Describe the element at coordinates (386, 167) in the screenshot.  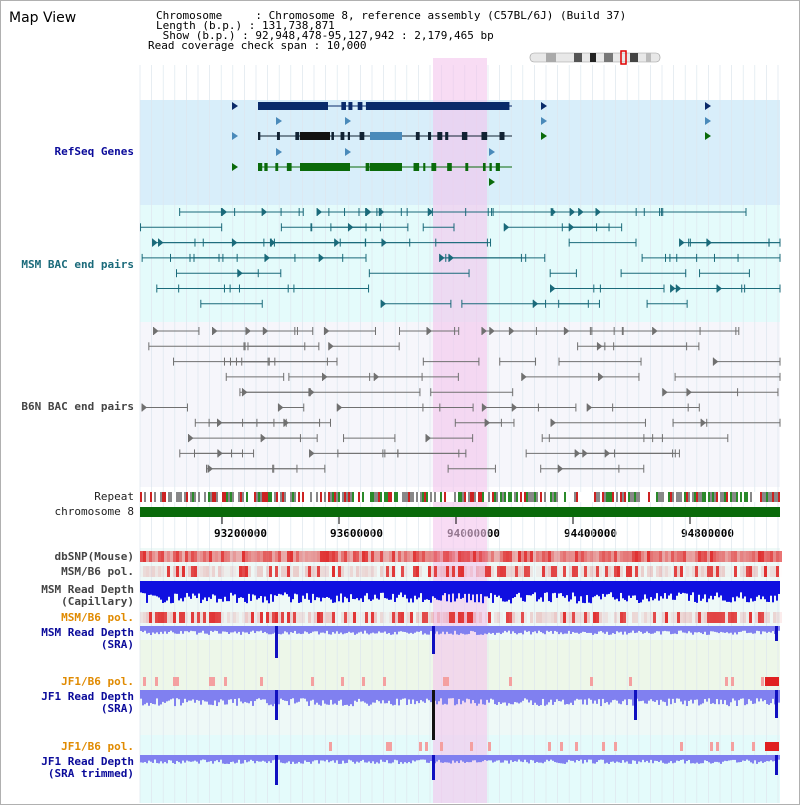
I see `gene-block` at that location.